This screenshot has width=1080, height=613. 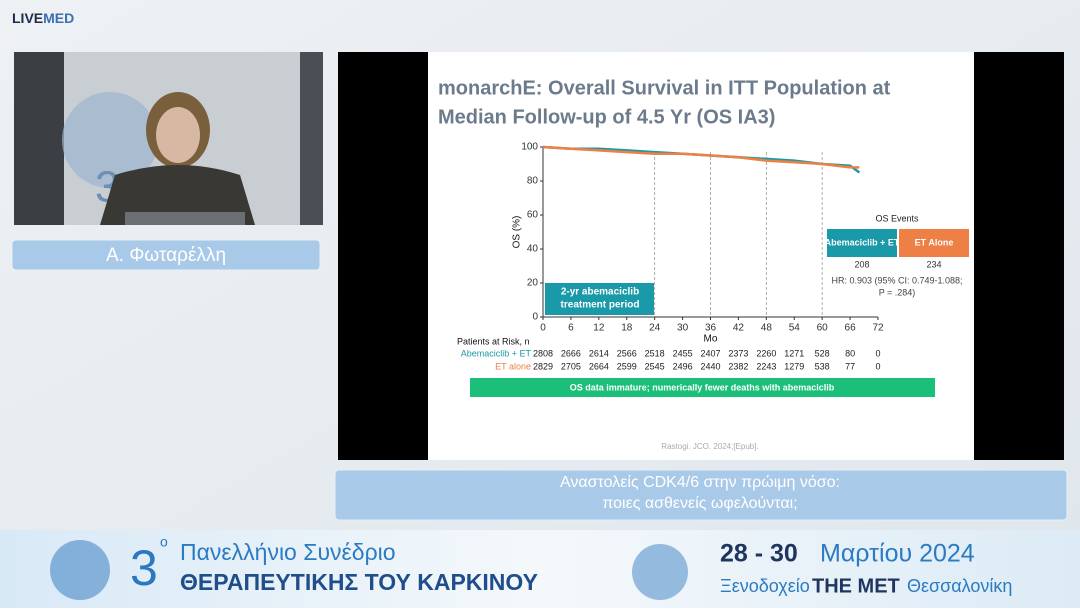 I want to click on footer-month: Μαρτίου 2024, so click(x=897, y=554).